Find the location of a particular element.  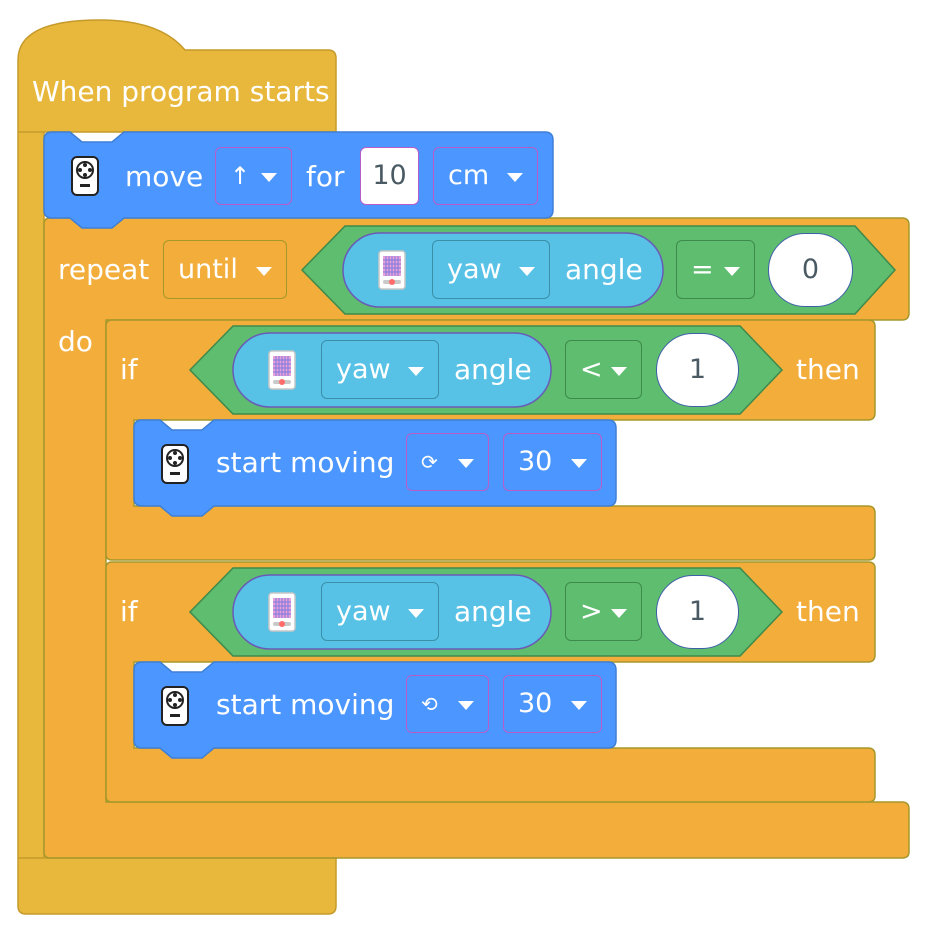

if-2-value: 1 is located at coordinates (697, 611).